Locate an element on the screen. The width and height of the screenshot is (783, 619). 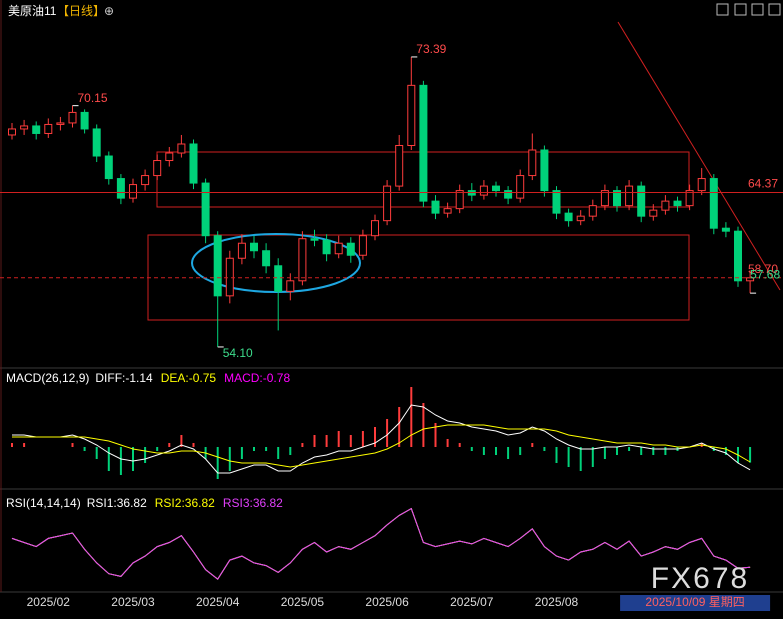
settings-icon: ⊕ is located at coordinates (109, 11).